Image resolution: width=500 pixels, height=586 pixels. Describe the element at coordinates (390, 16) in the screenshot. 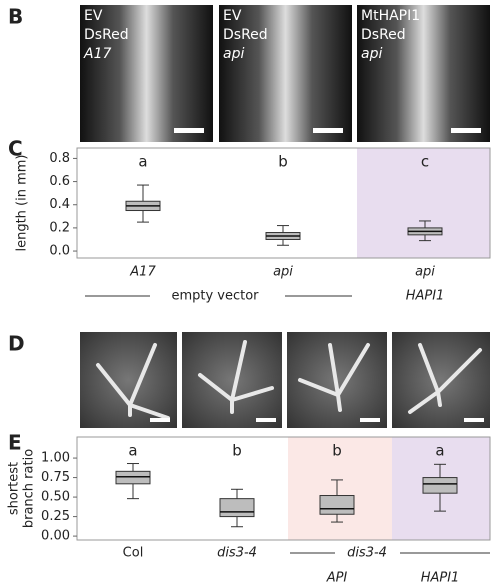

I see `photo-caption: MtHAPI1` at that location.